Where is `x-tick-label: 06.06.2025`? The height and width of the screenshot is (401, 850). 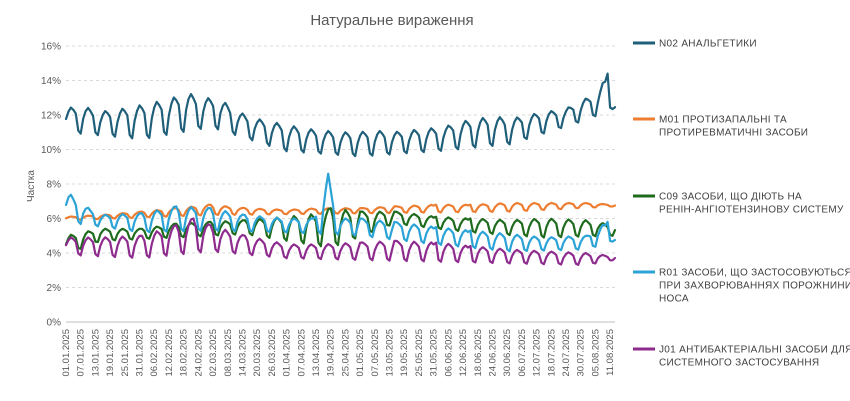 x-tick-label: 06.06.2025 is located at coordinates (448, 353).